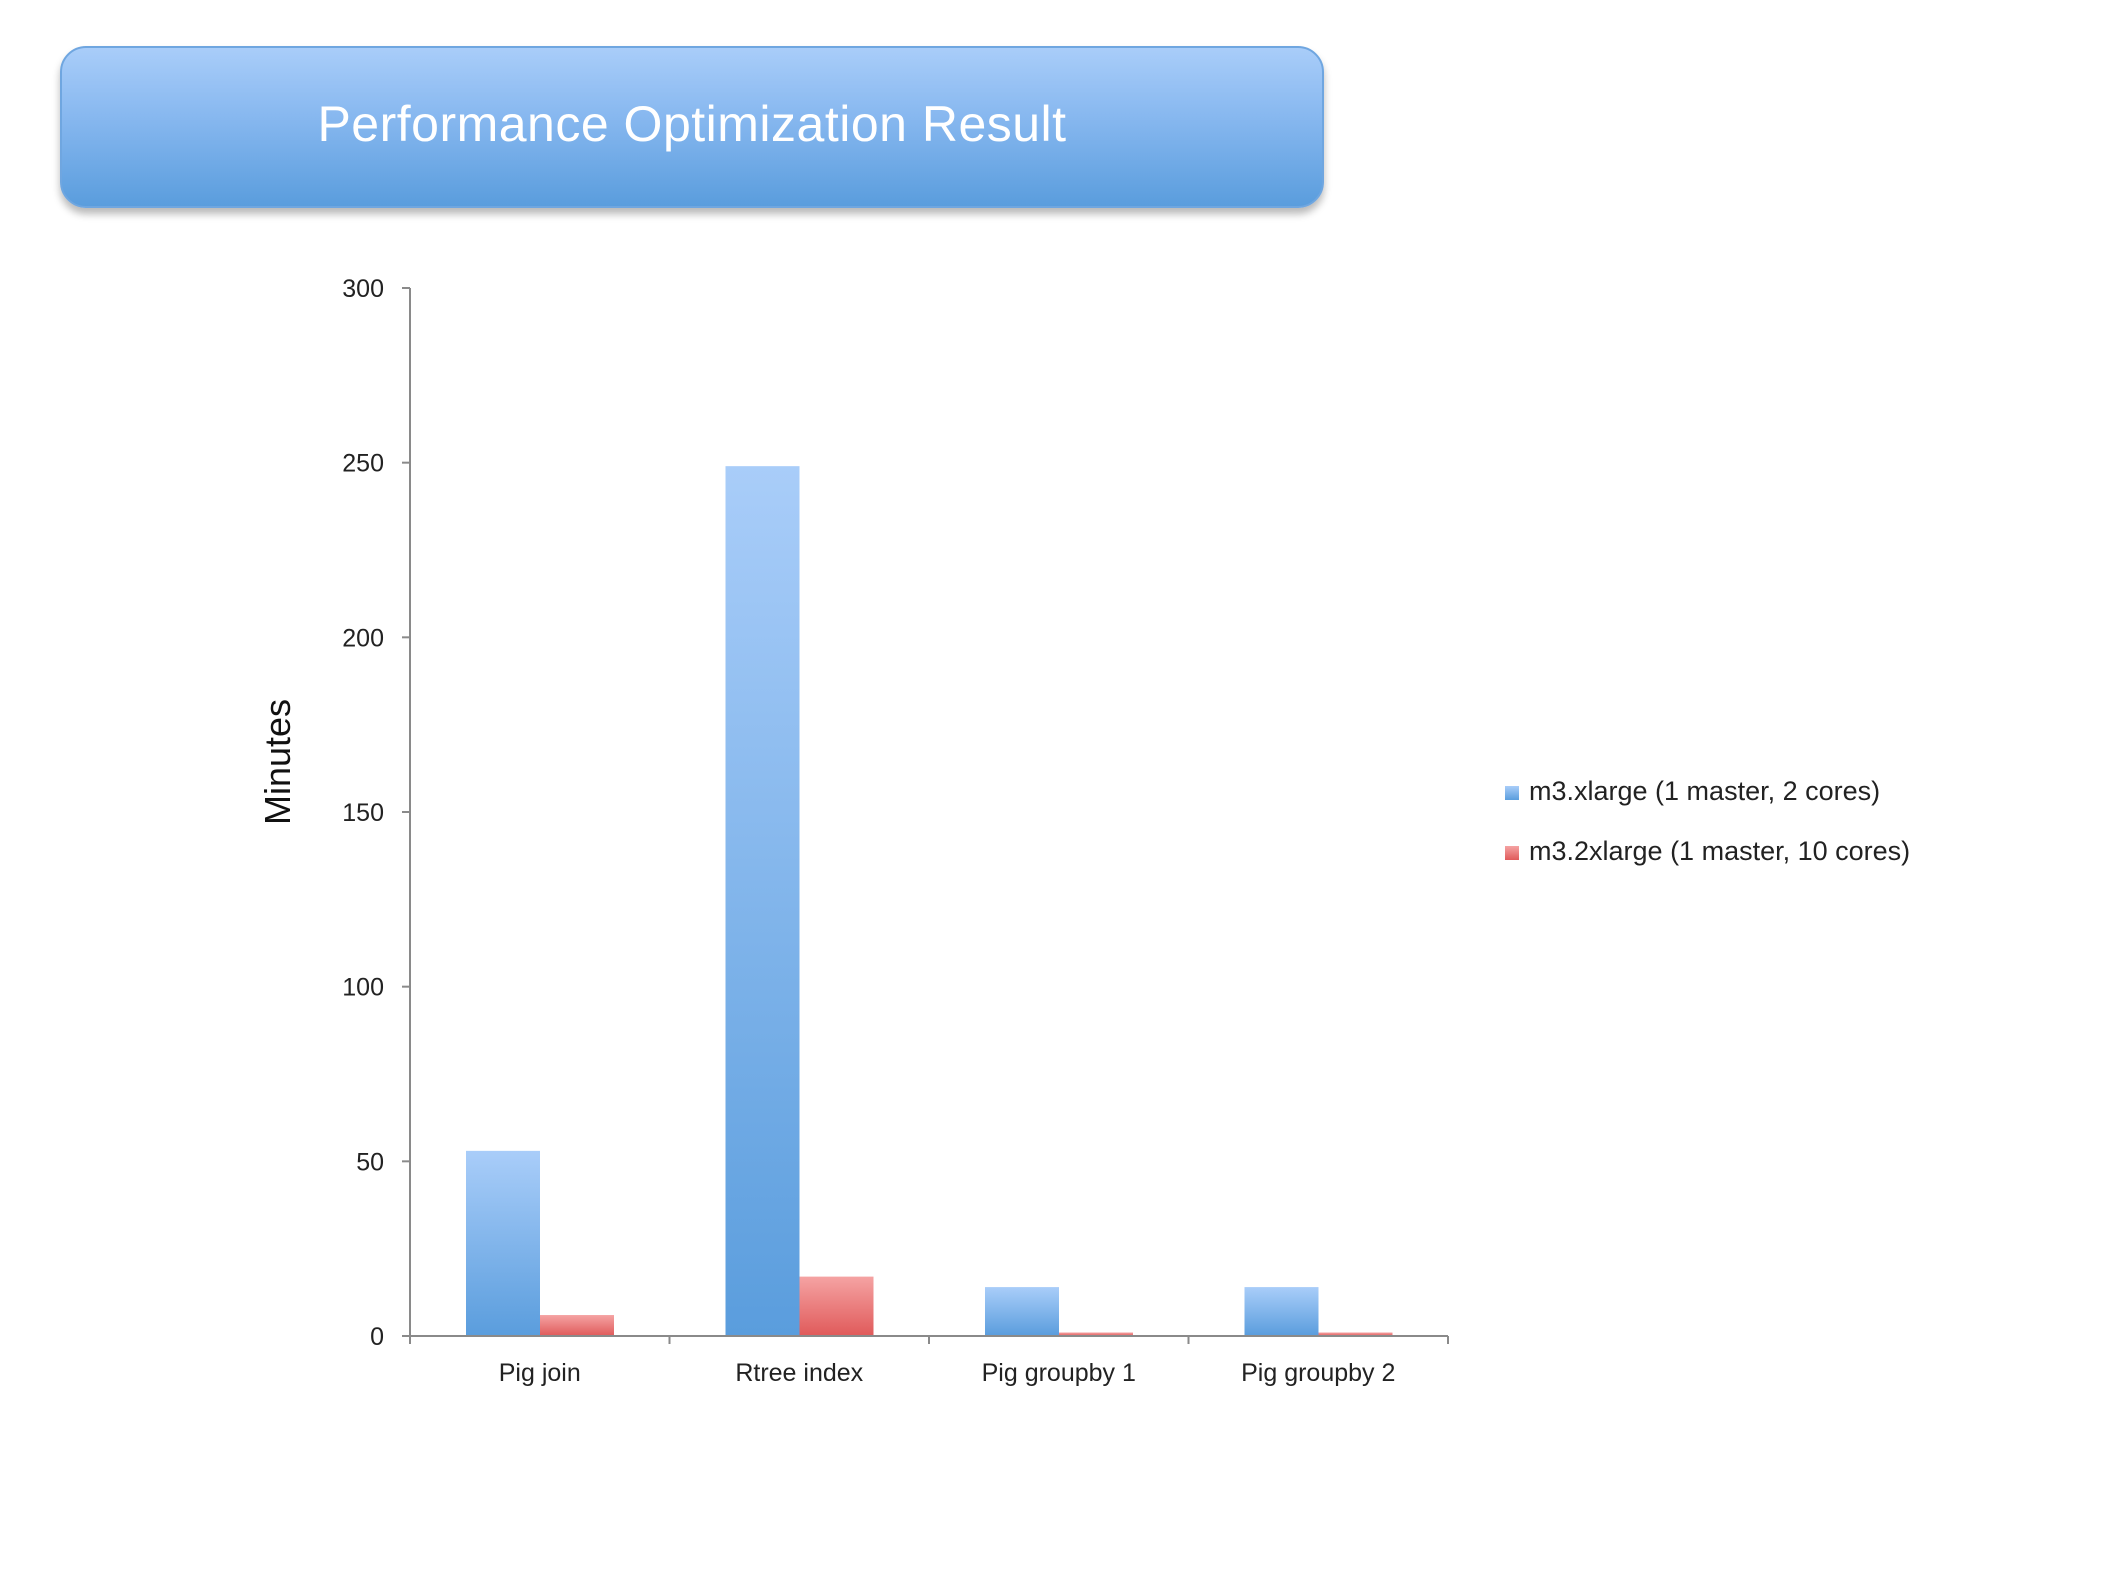  What do you see at coordinates (363, 638) in the screenshot?
I see `y-tick-label: 200` at bounding box center [363, 638].